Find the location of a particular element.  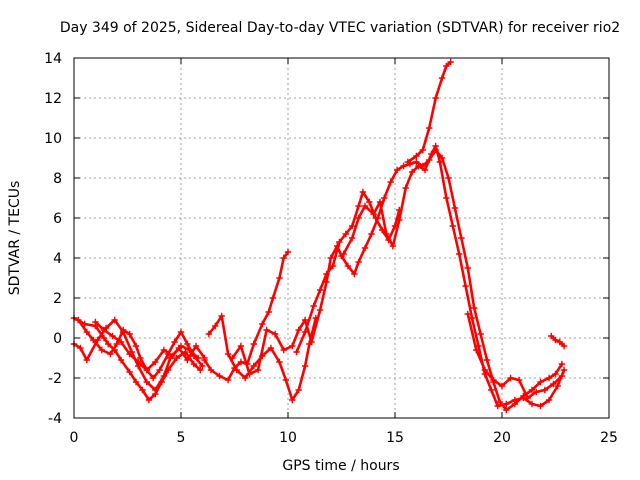

y-tick-label: -4 is located at coordinates (55, 419).